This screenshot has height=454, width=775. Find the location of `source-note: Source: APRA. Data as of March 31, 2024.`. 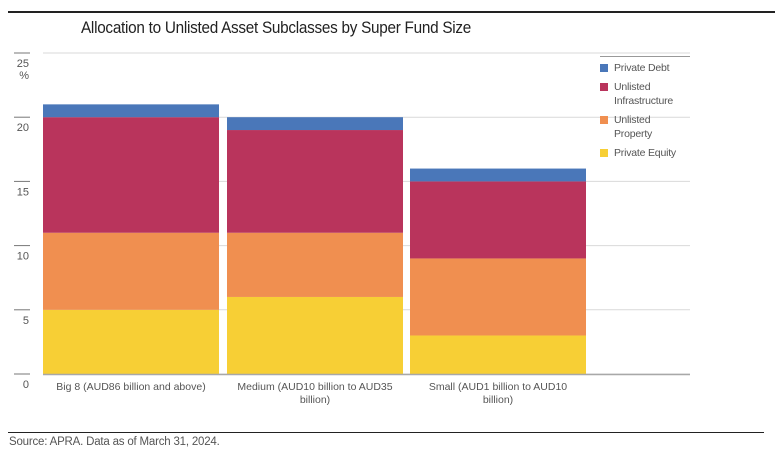

source-note: Source: APRA. Data as of March 31, 2024. is located at coordinates (114, 442).